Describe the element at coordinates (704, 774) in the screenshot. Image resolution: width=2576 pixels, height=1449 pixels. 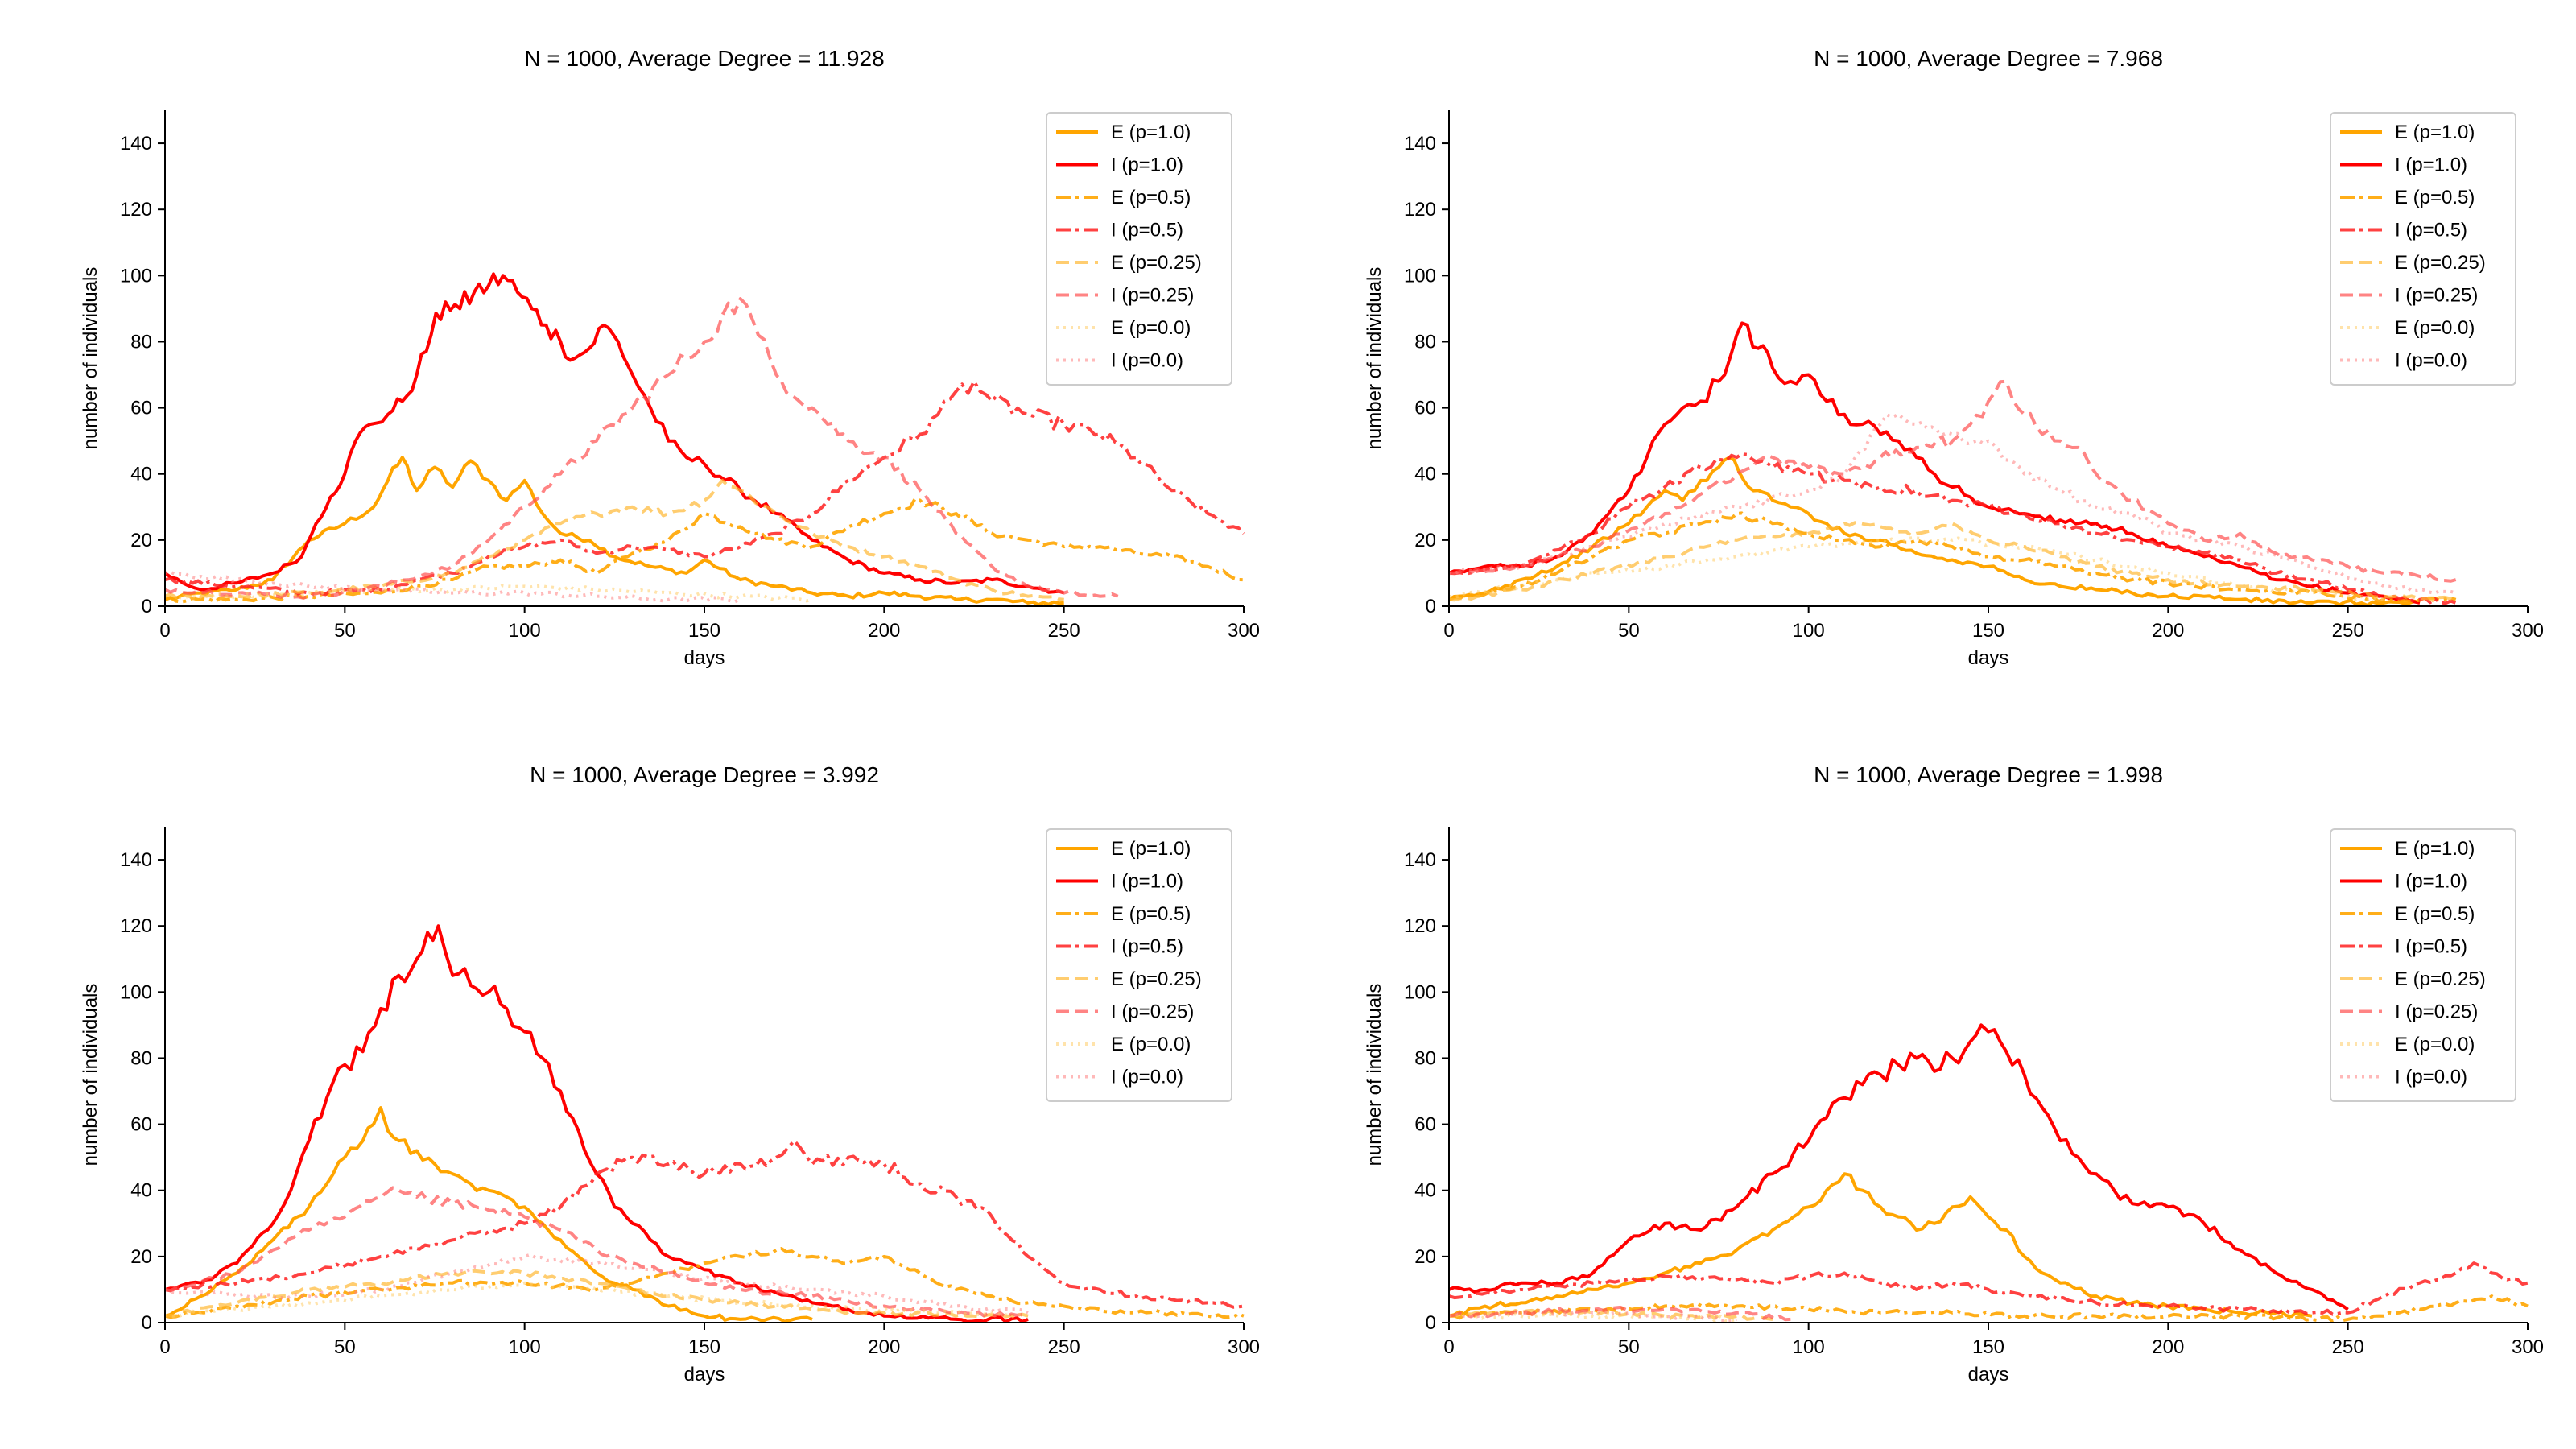
I see `chart-title: N = 1000, Average Degree = 3.992` at that location.